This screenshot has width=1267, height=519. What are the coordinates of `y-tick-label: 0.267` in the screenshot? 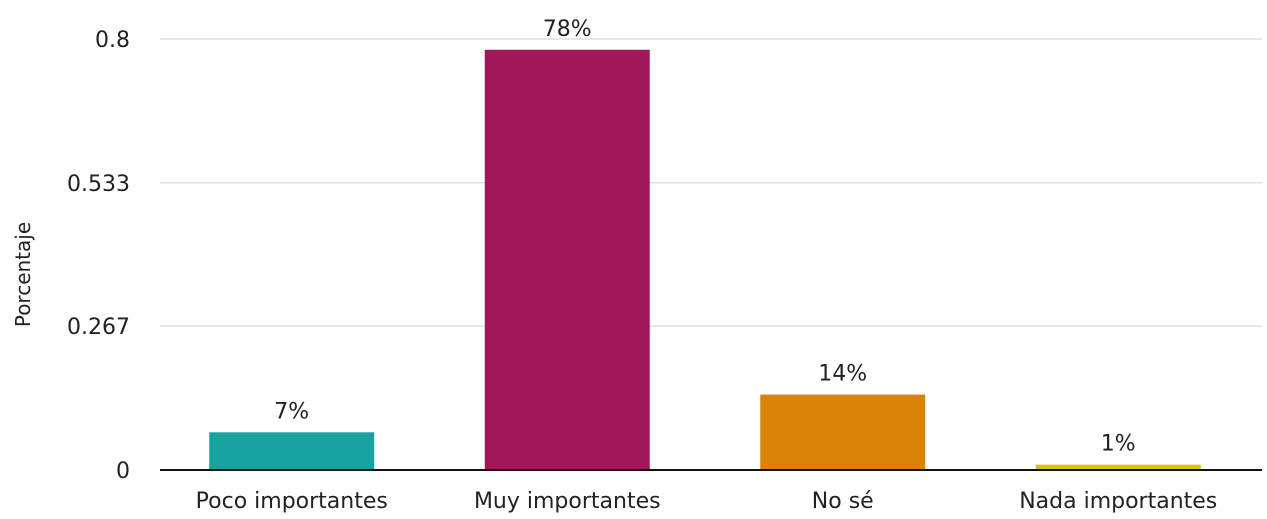 It's located at (98, 327).